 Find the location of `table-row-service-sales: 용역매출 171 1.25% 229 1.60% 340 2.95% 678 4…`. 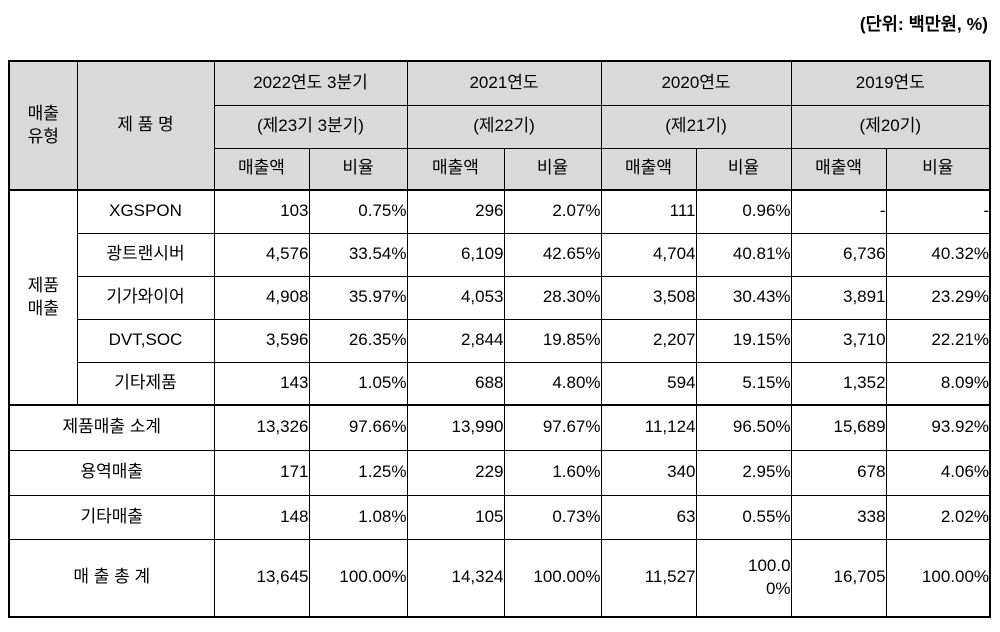

table-row-service-sales: 용역매출 171 1.25% 229 1.60% 340 2.95% 678 4… is located at coordinates (499, 472).